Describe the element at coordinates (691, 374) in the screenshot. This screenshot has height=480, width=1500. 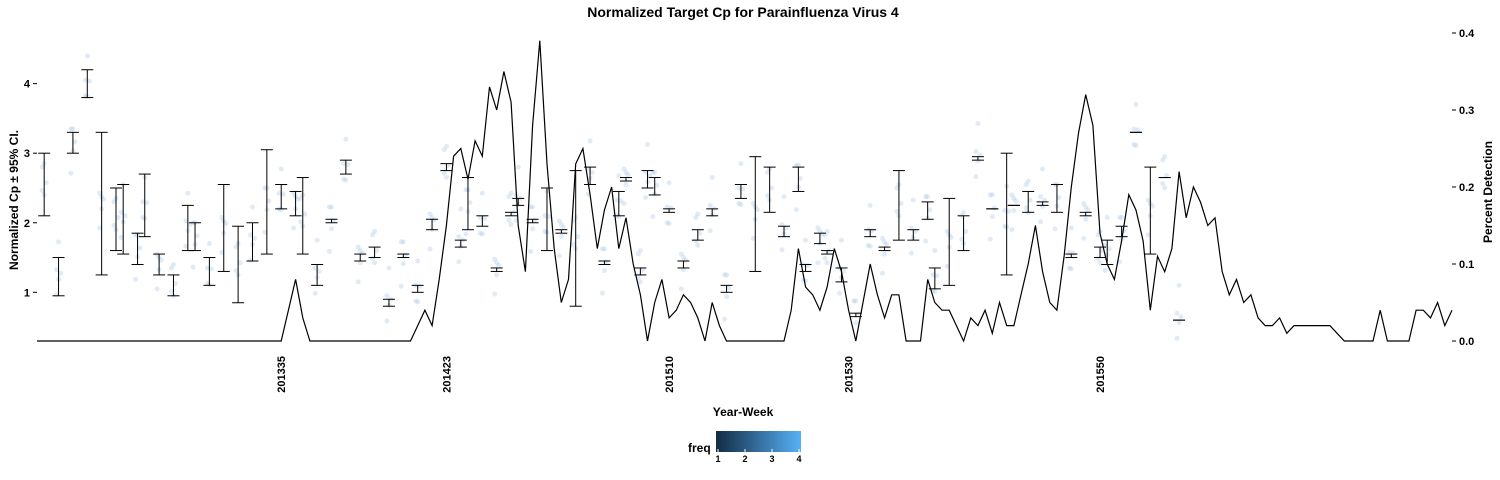
I see `x-axis: 201335 201423 201510 201530 201550` at that location.